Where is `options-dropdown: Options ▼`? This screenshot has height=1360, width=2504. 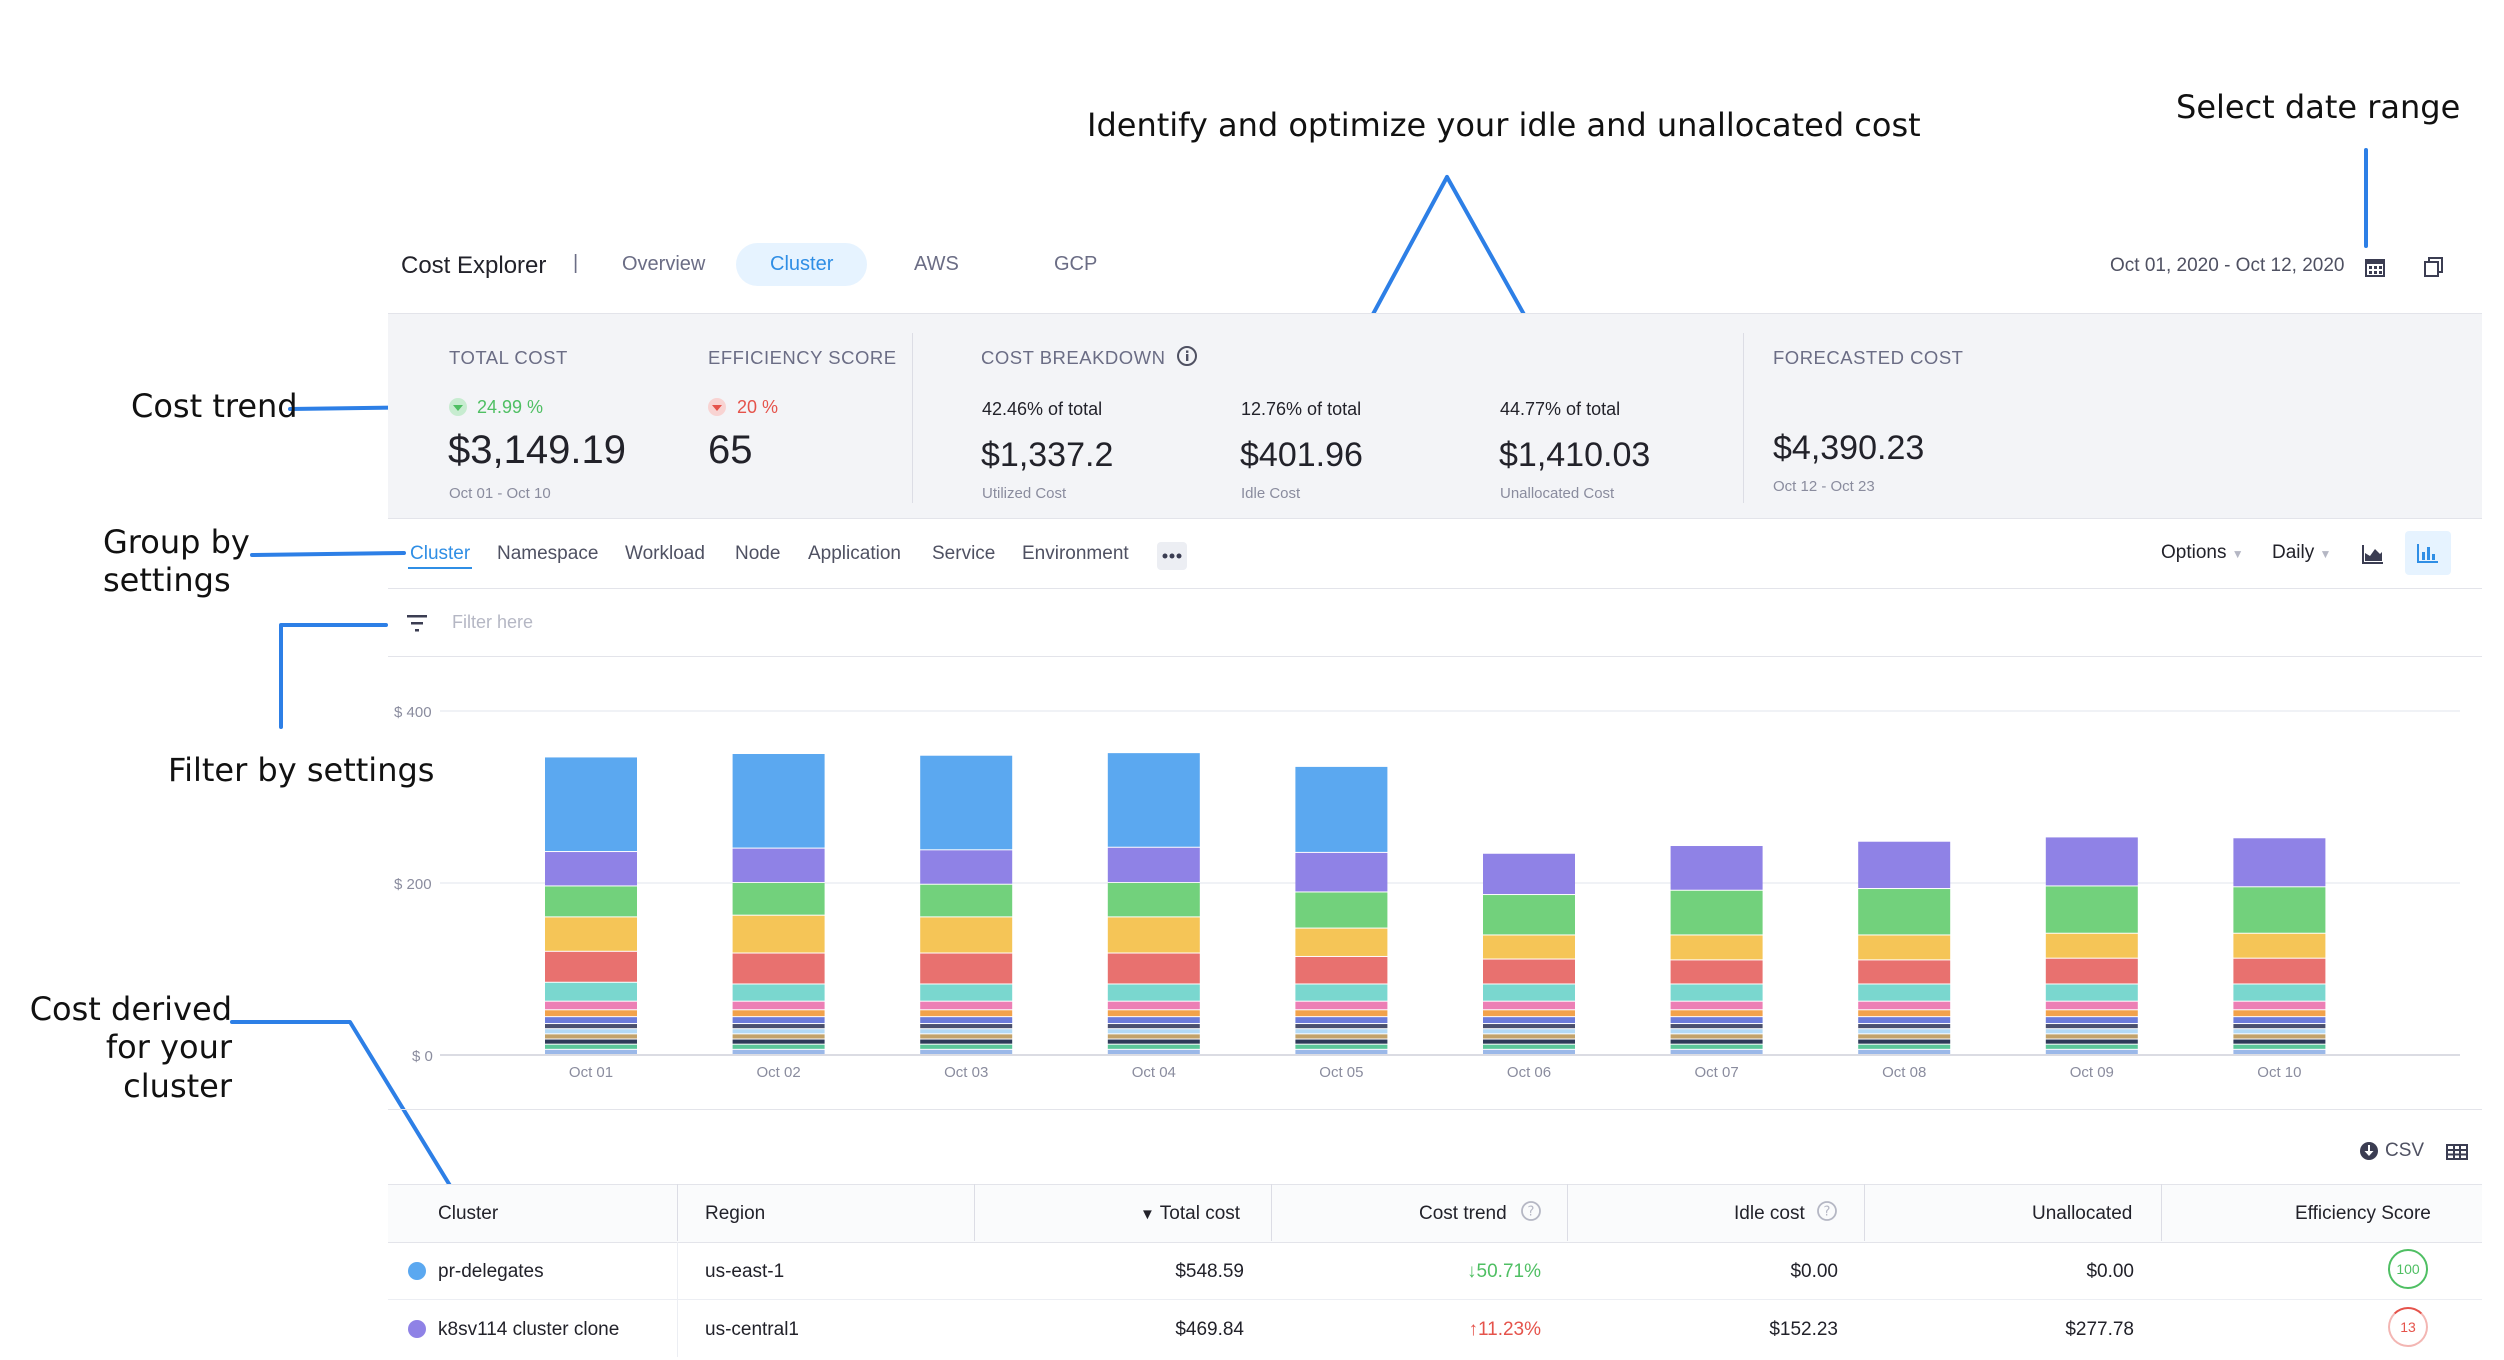 options-dropdown: Options ▼ is located at coordinates (2202, 553).